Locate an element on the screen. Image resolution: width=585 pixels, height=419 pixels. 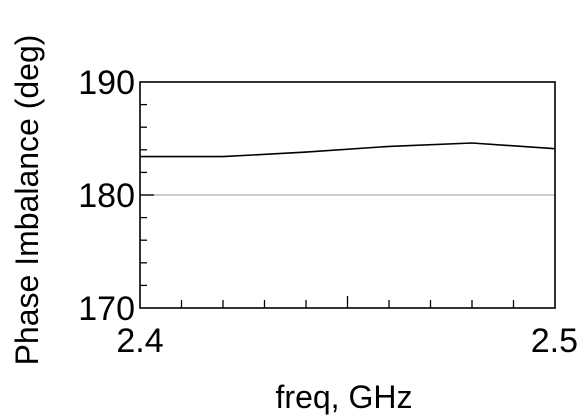
y-axis-label: Phase Imbalance (deg) is located at coordinates (27, 200).